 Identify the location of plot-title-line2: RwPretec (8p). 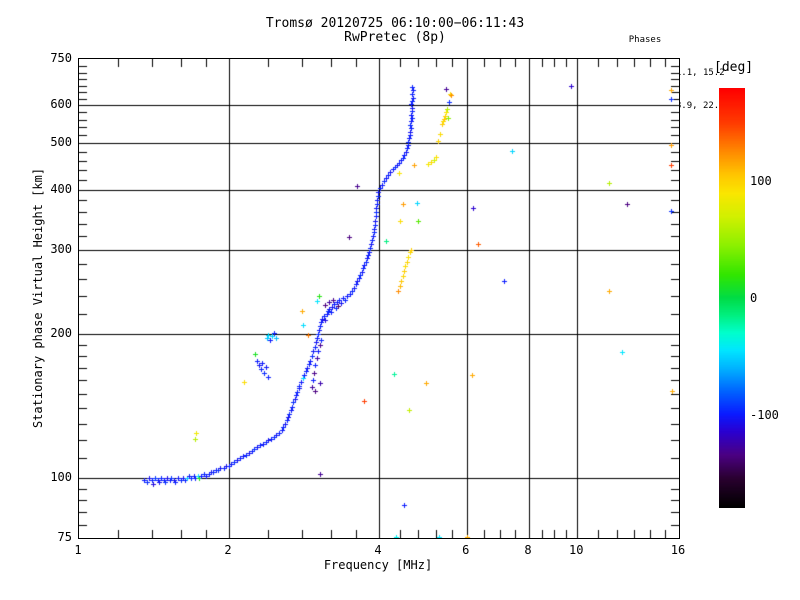
(395, 37).